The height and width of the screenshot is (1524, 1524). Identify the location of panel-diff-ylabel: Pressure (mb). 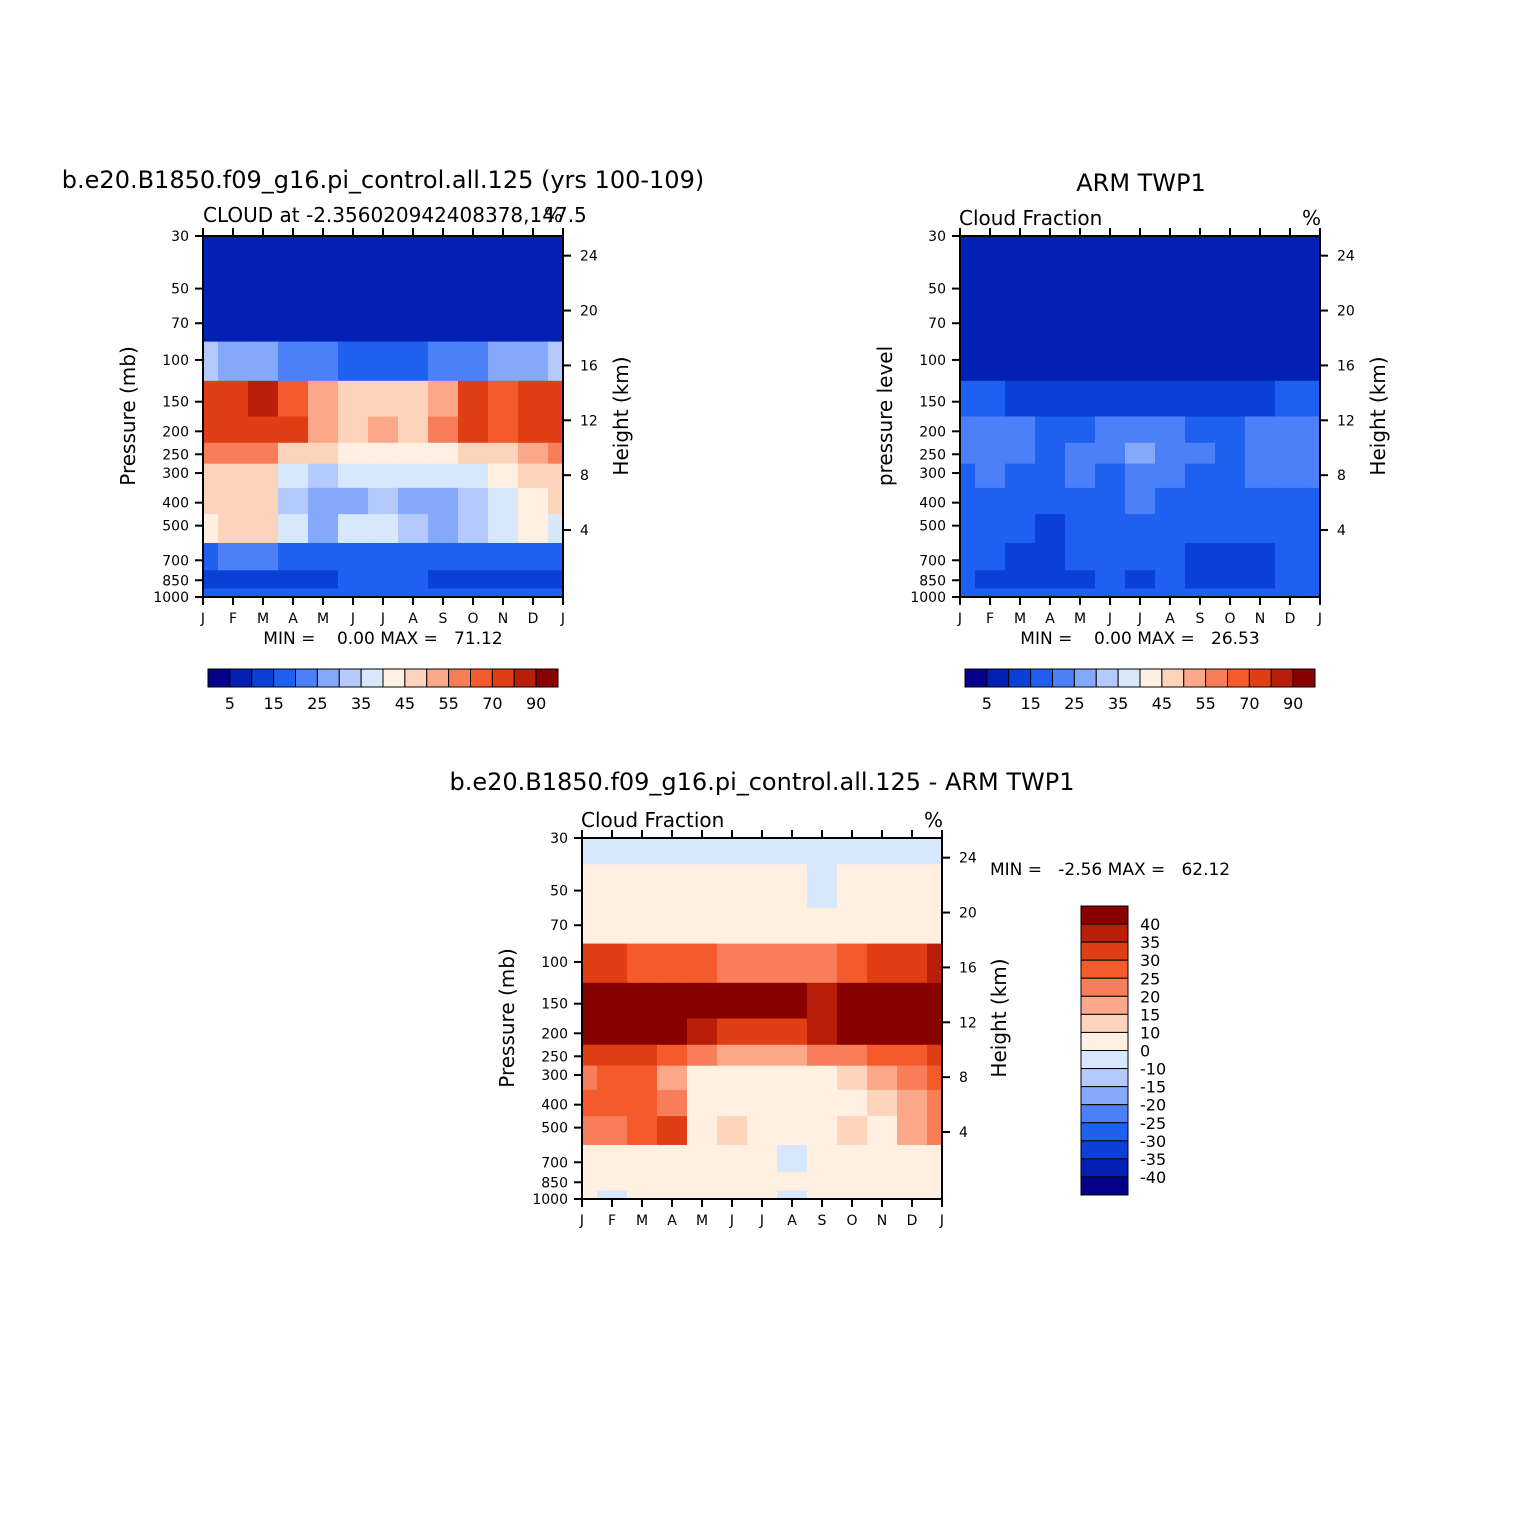
(507, 1018).